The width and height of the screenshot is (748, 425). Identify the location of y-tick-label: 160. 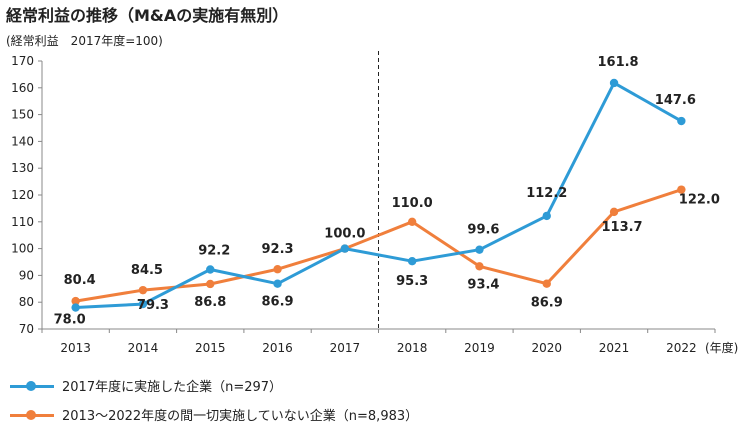
(22, 88).